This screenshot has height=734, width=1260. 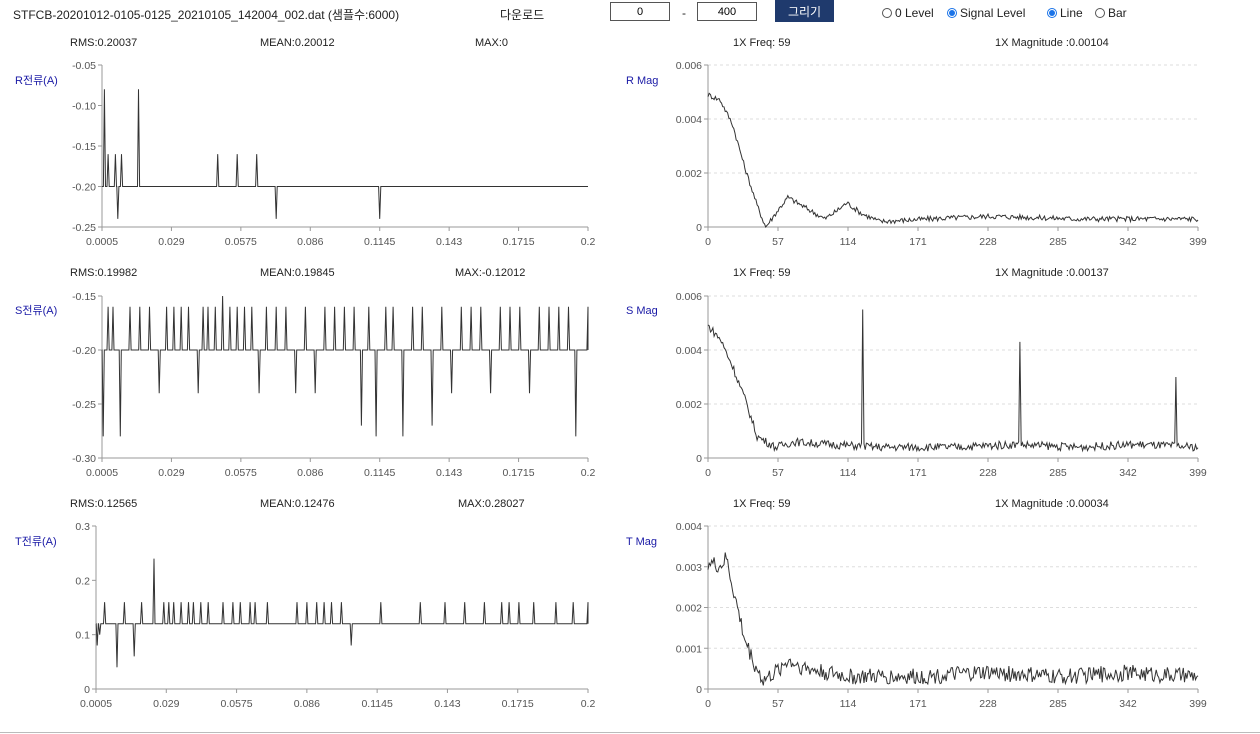 What do you see at coordinates (689, 649) in the screenshot?
I see `y-tick-label: 0.001` at bounding box center [689, 649].